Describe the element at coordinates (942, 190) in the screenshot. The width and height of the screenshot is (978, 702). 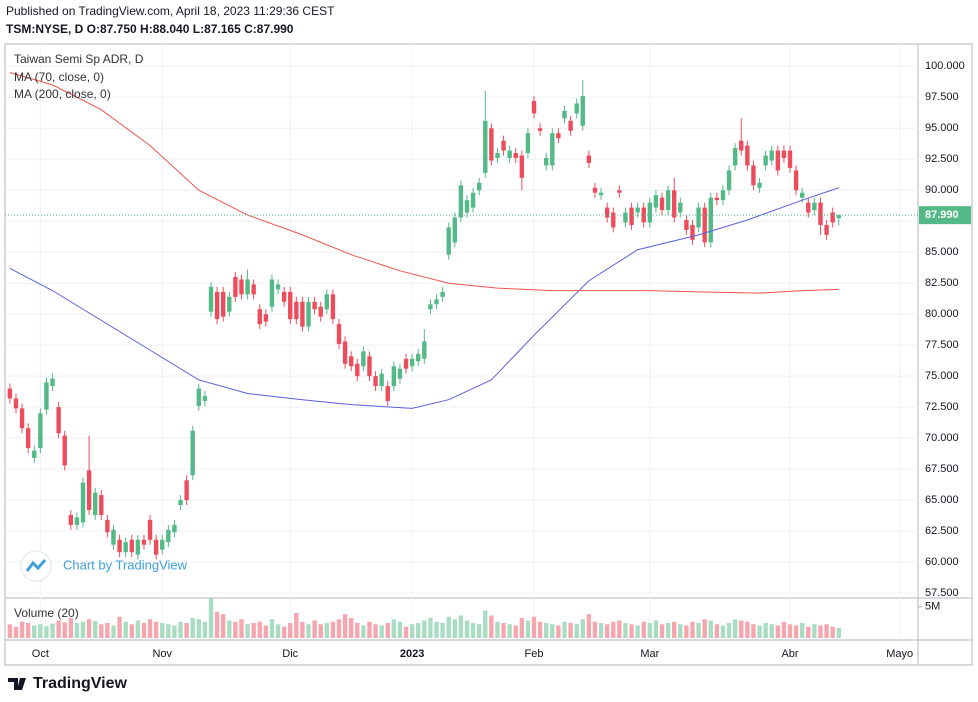
I see `y-tick-label: 90.000` at that location.